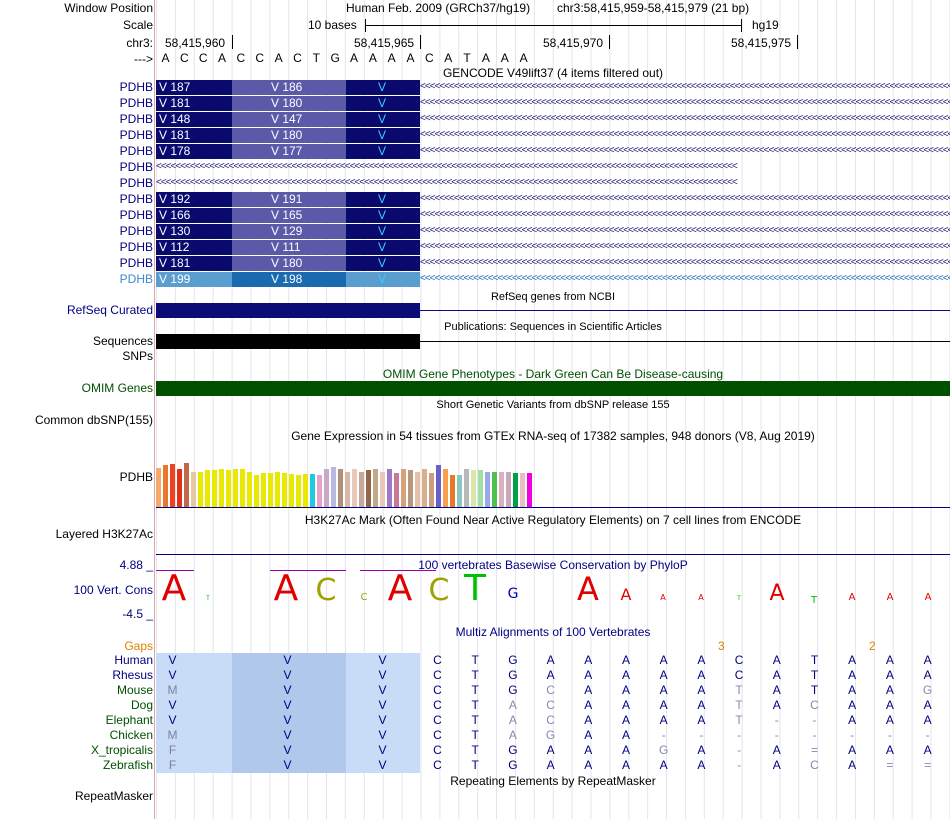 The width and height of the screenshot is (950, 819). Describe the element at coordinates (194, 119) in the screenshot. I see `gencode-exon-a: V 148` at that location.